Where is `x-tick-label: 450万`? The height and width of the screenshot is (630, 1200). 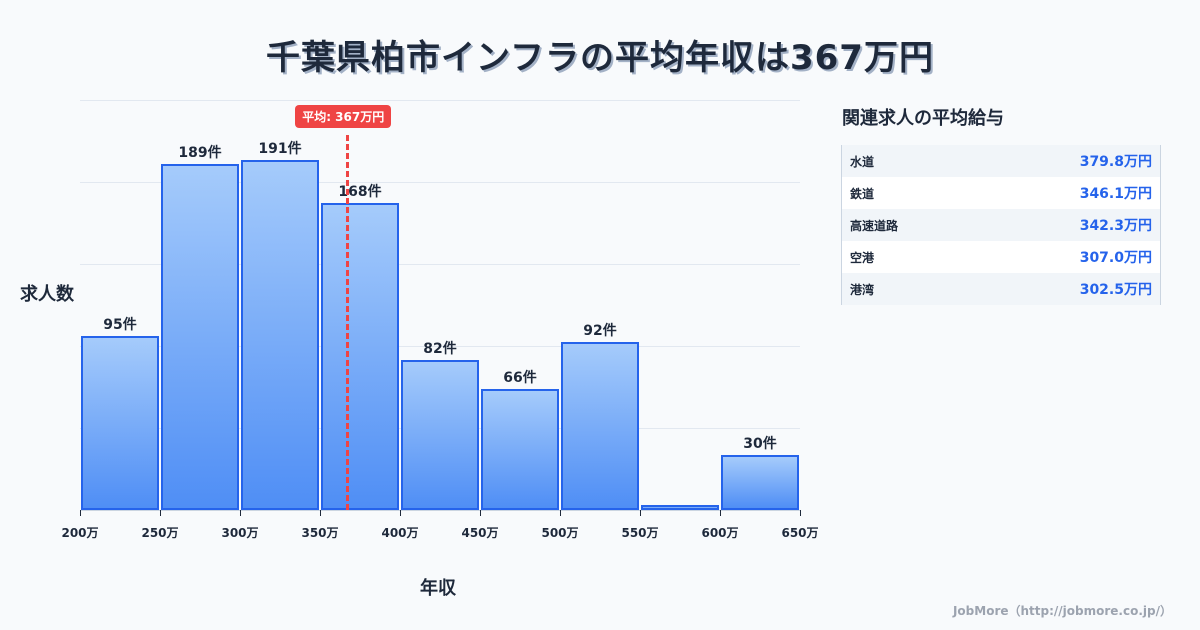 x-tick-label: 450万 is located at coordinates (480, 533).